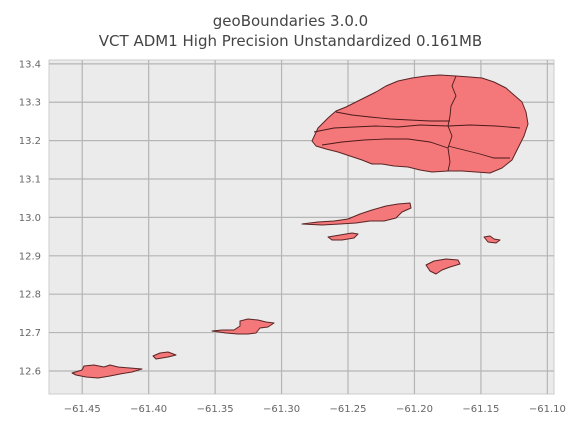 This screenshot has height=433, width=581. What do you see at coordinates (290, 21) in the screenshot?
I see `map-title: geoBoundaries 3.0.0` at bounding box center [290, 21].